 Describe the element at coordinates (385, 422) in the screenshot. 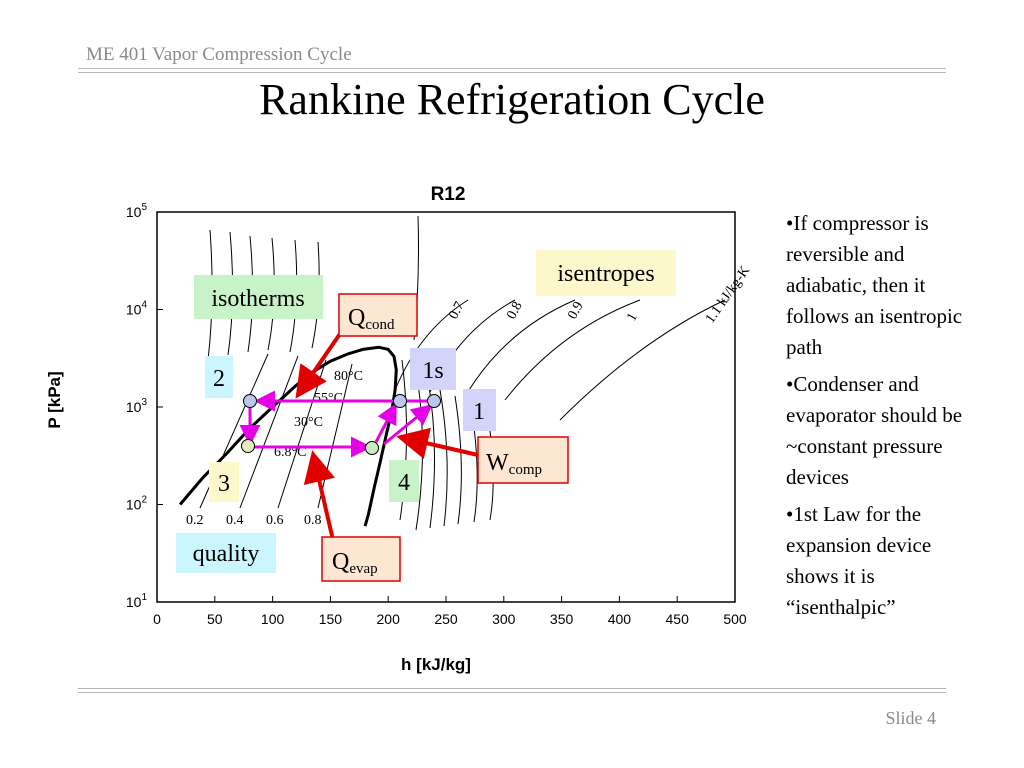

I see `cycle-compressor-line` at that location.